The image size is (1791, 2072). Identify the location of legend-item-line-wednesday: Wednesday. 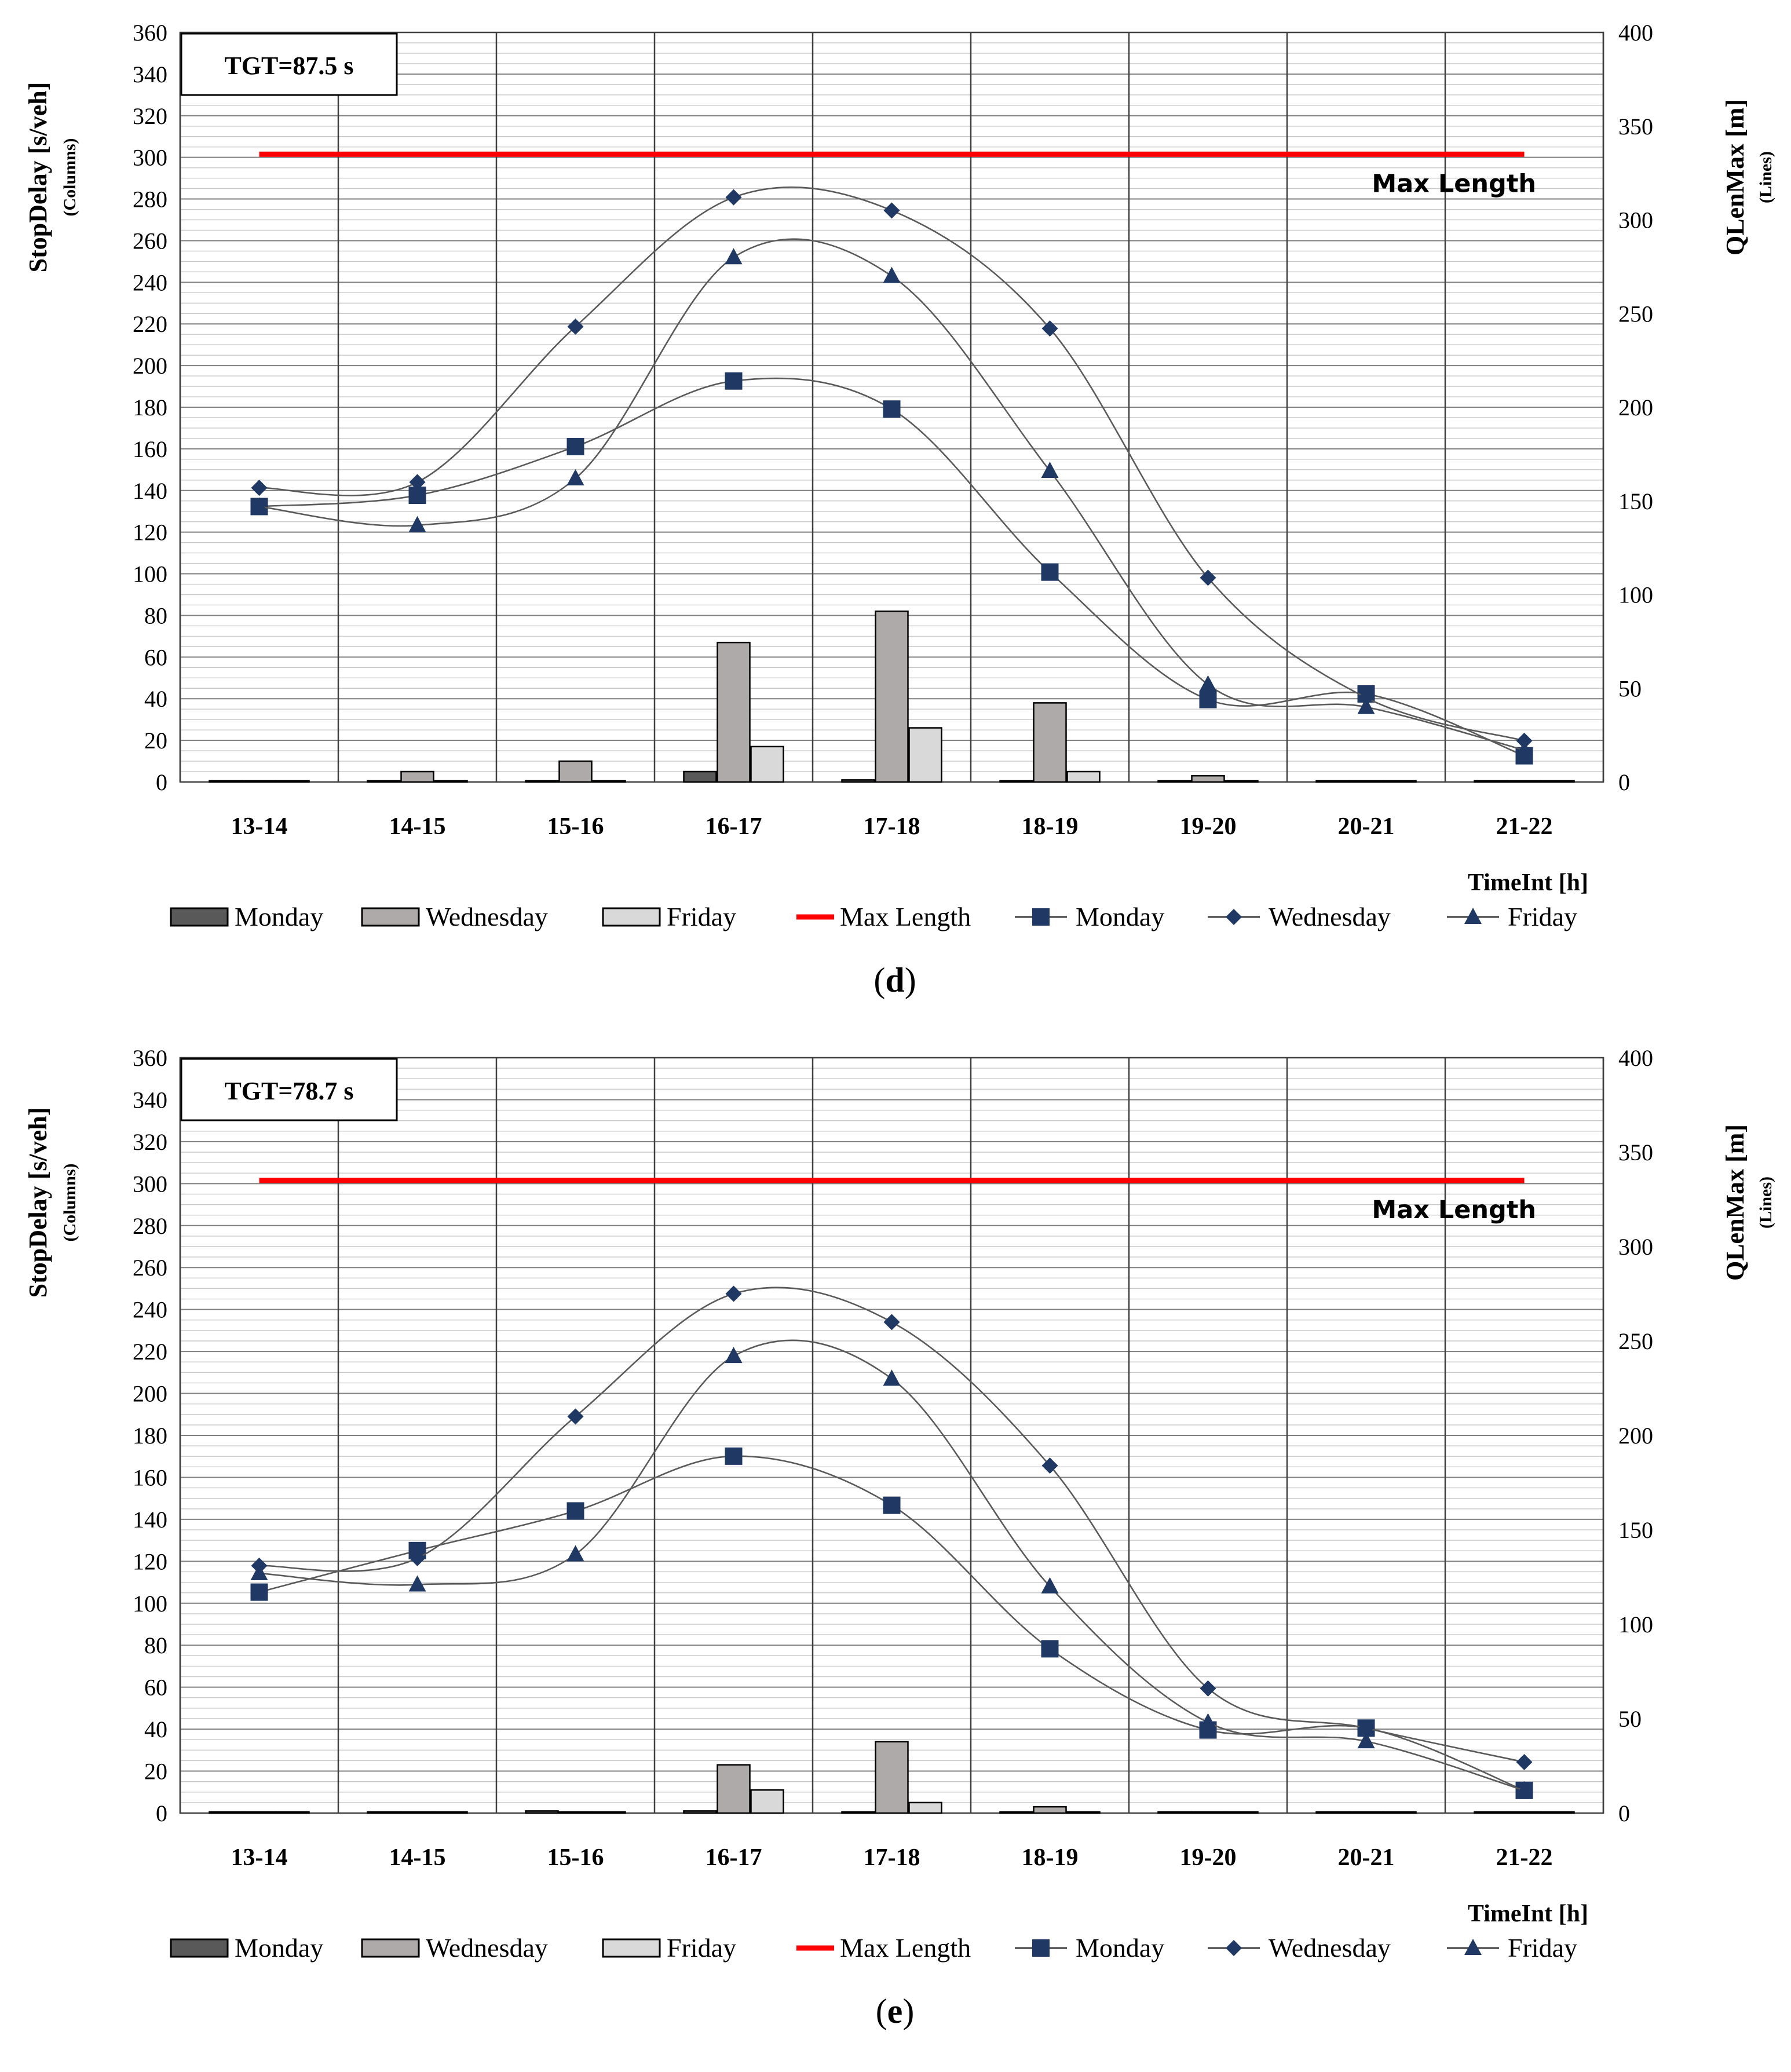
(1299, 916).